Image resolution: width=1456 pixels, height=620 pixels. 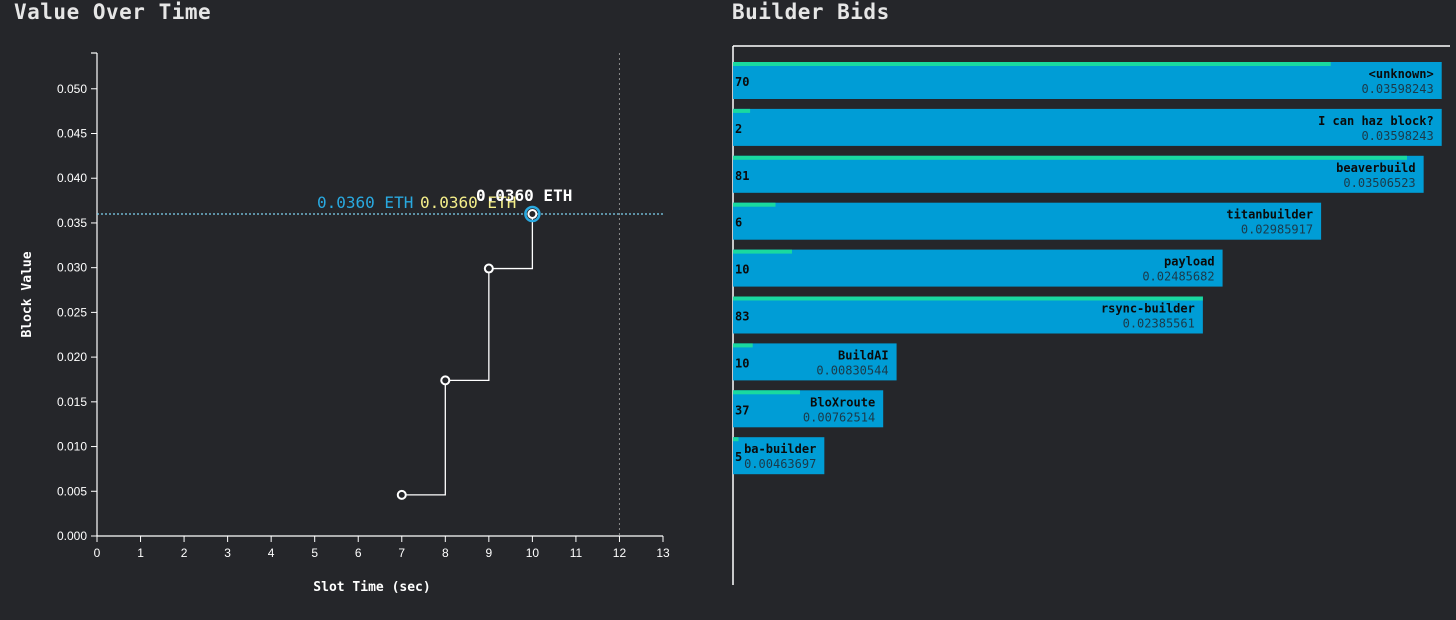 What do you see at coordinates (365, 202) in the screenshot?
I see `annotation-blue: 0.0360 ETH` at bounding box center [365, 202].